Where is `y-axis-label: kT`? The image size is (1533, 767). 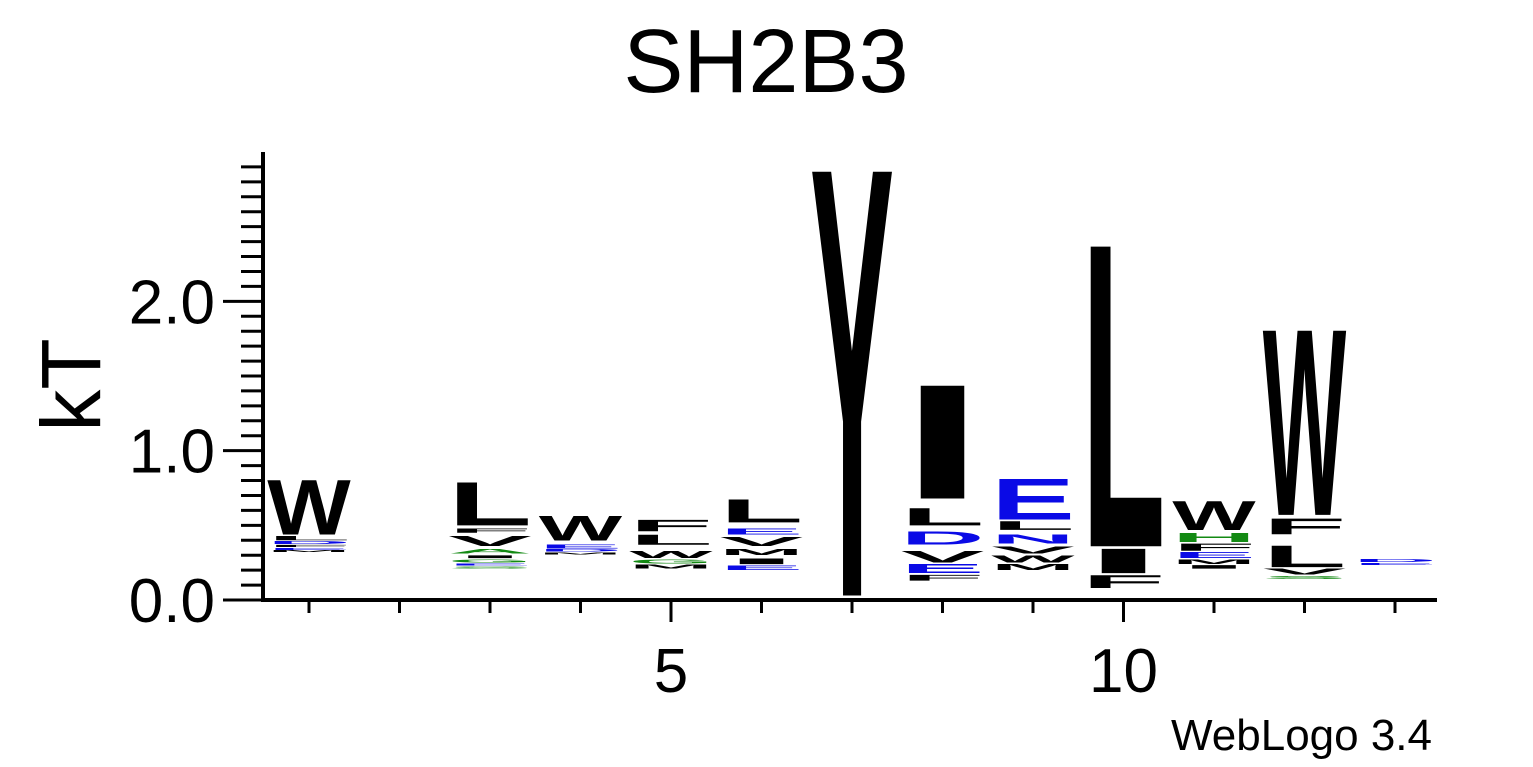 y-axis-label: kT is located at coordinates (71, 384).